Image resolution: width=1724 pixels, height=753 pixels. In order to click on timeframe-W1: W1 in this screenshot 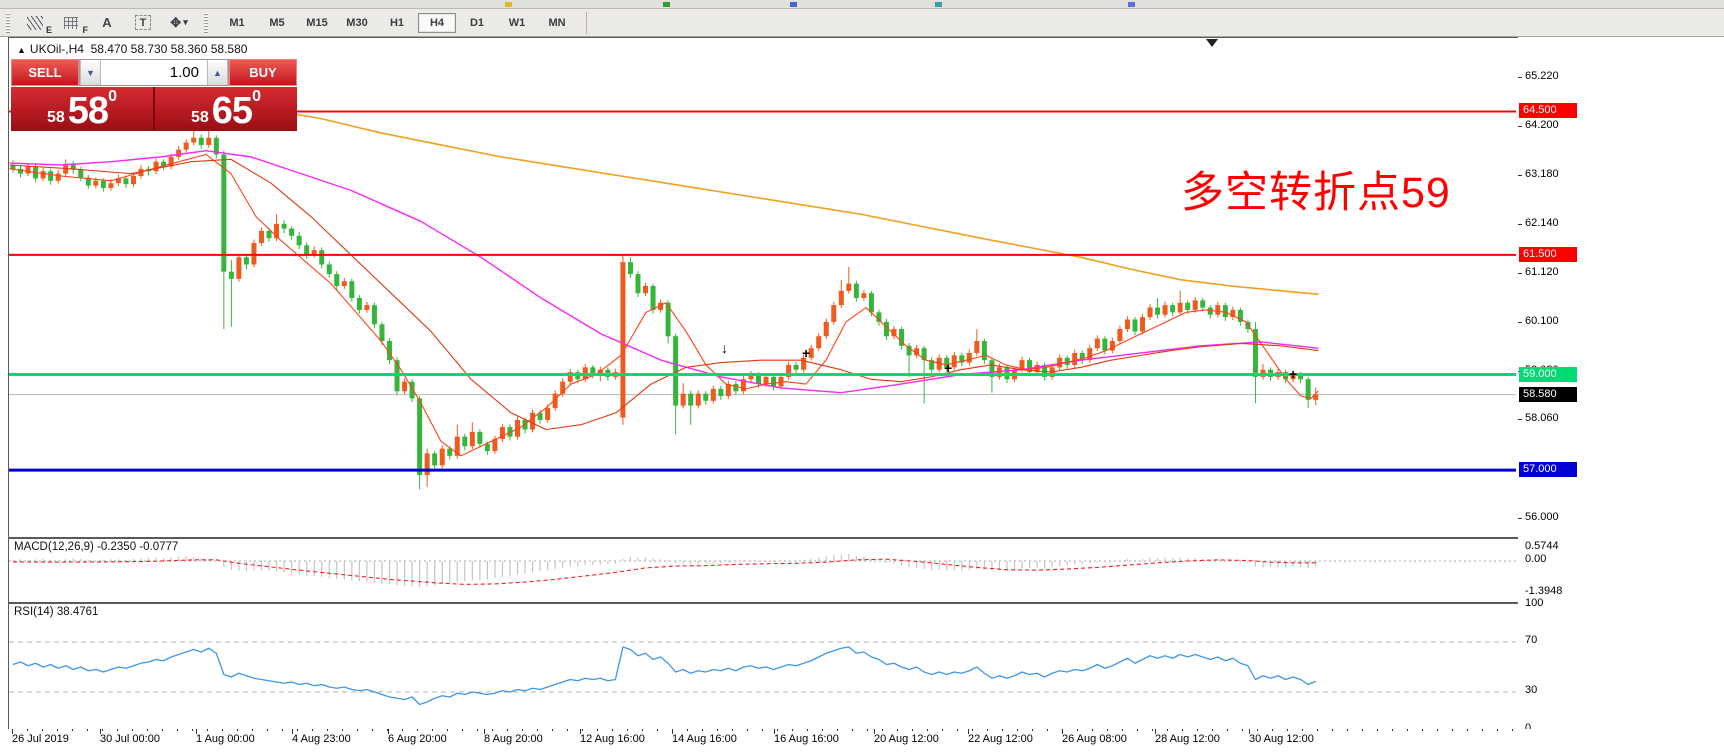, I will do `click(517, 22)`.